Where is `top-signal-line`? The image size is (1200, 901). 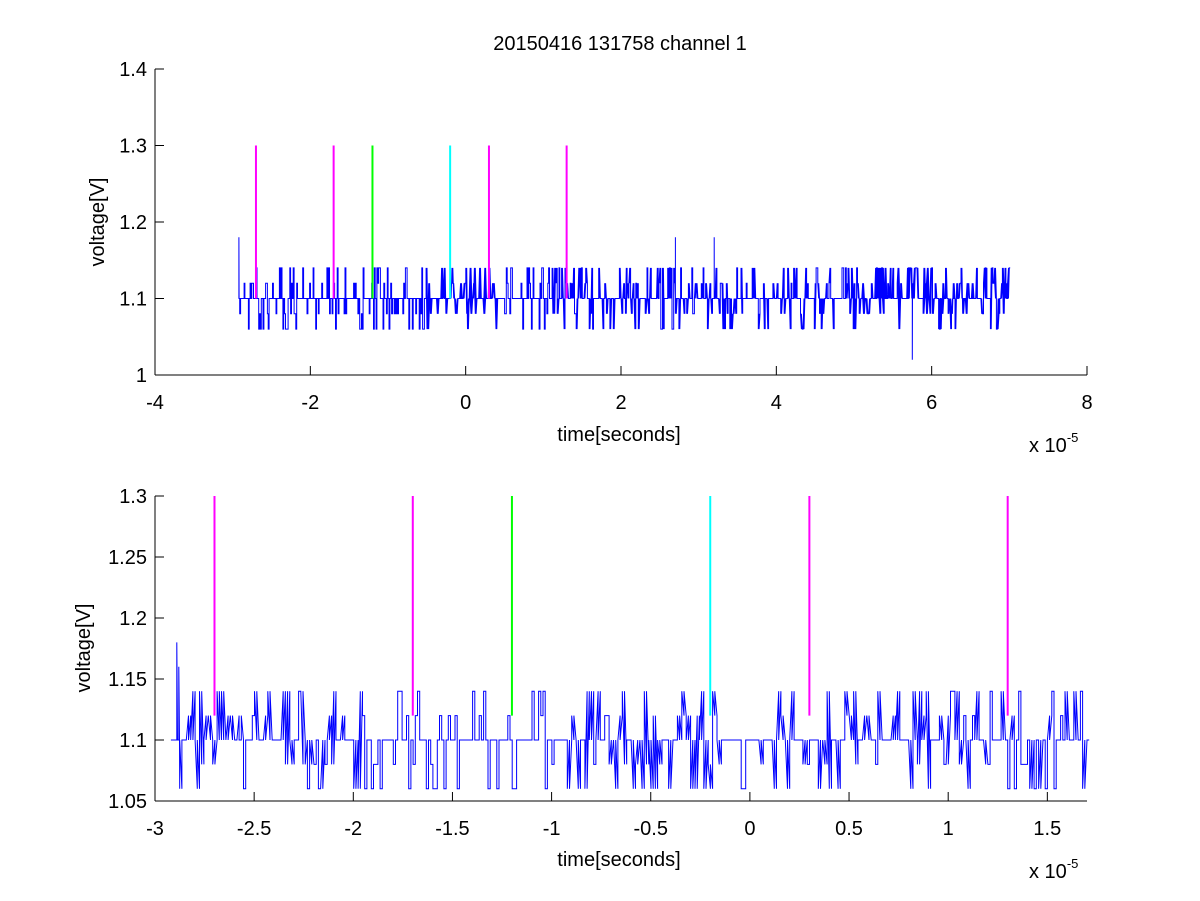 top-signal-line is located at coordinates (624, 298).